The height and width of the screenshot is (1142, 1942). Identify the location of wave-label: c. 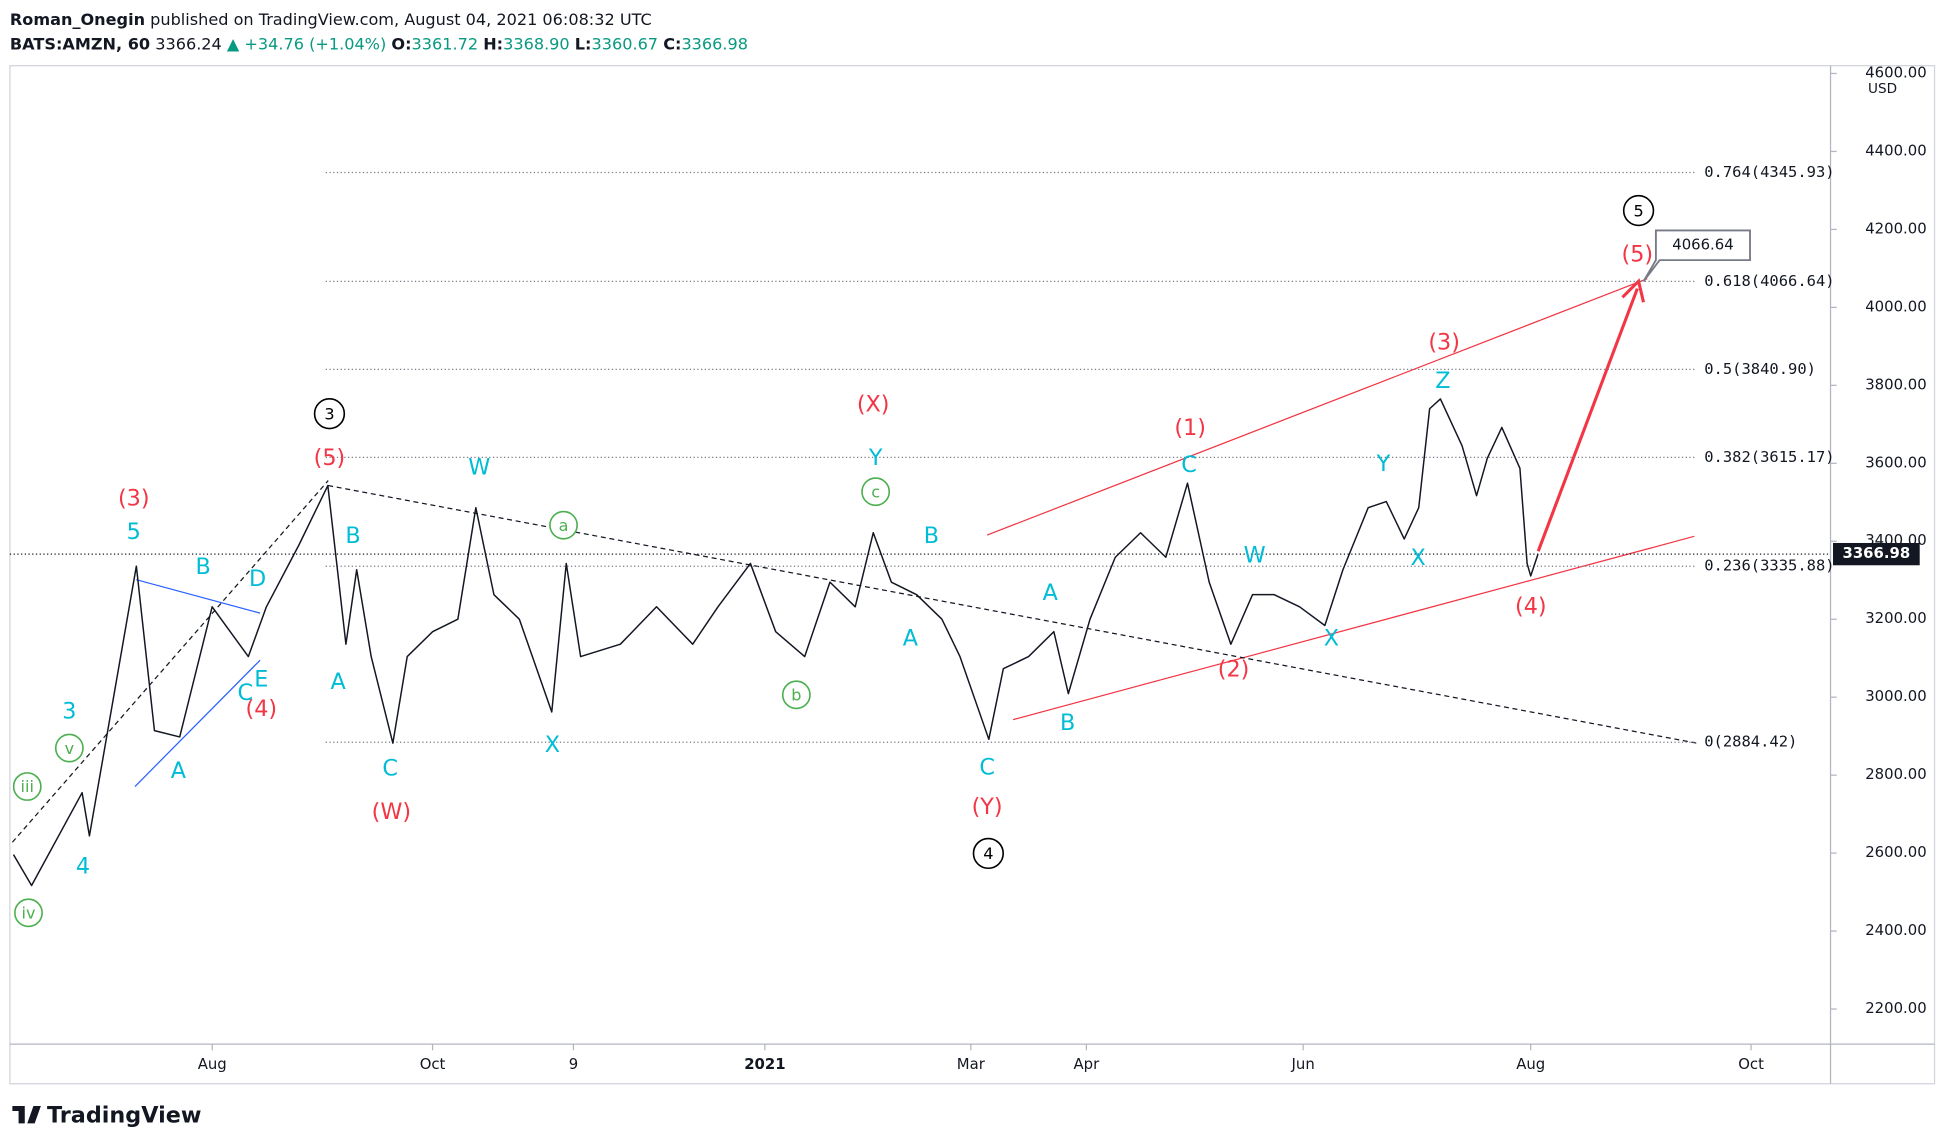
(875, 491).